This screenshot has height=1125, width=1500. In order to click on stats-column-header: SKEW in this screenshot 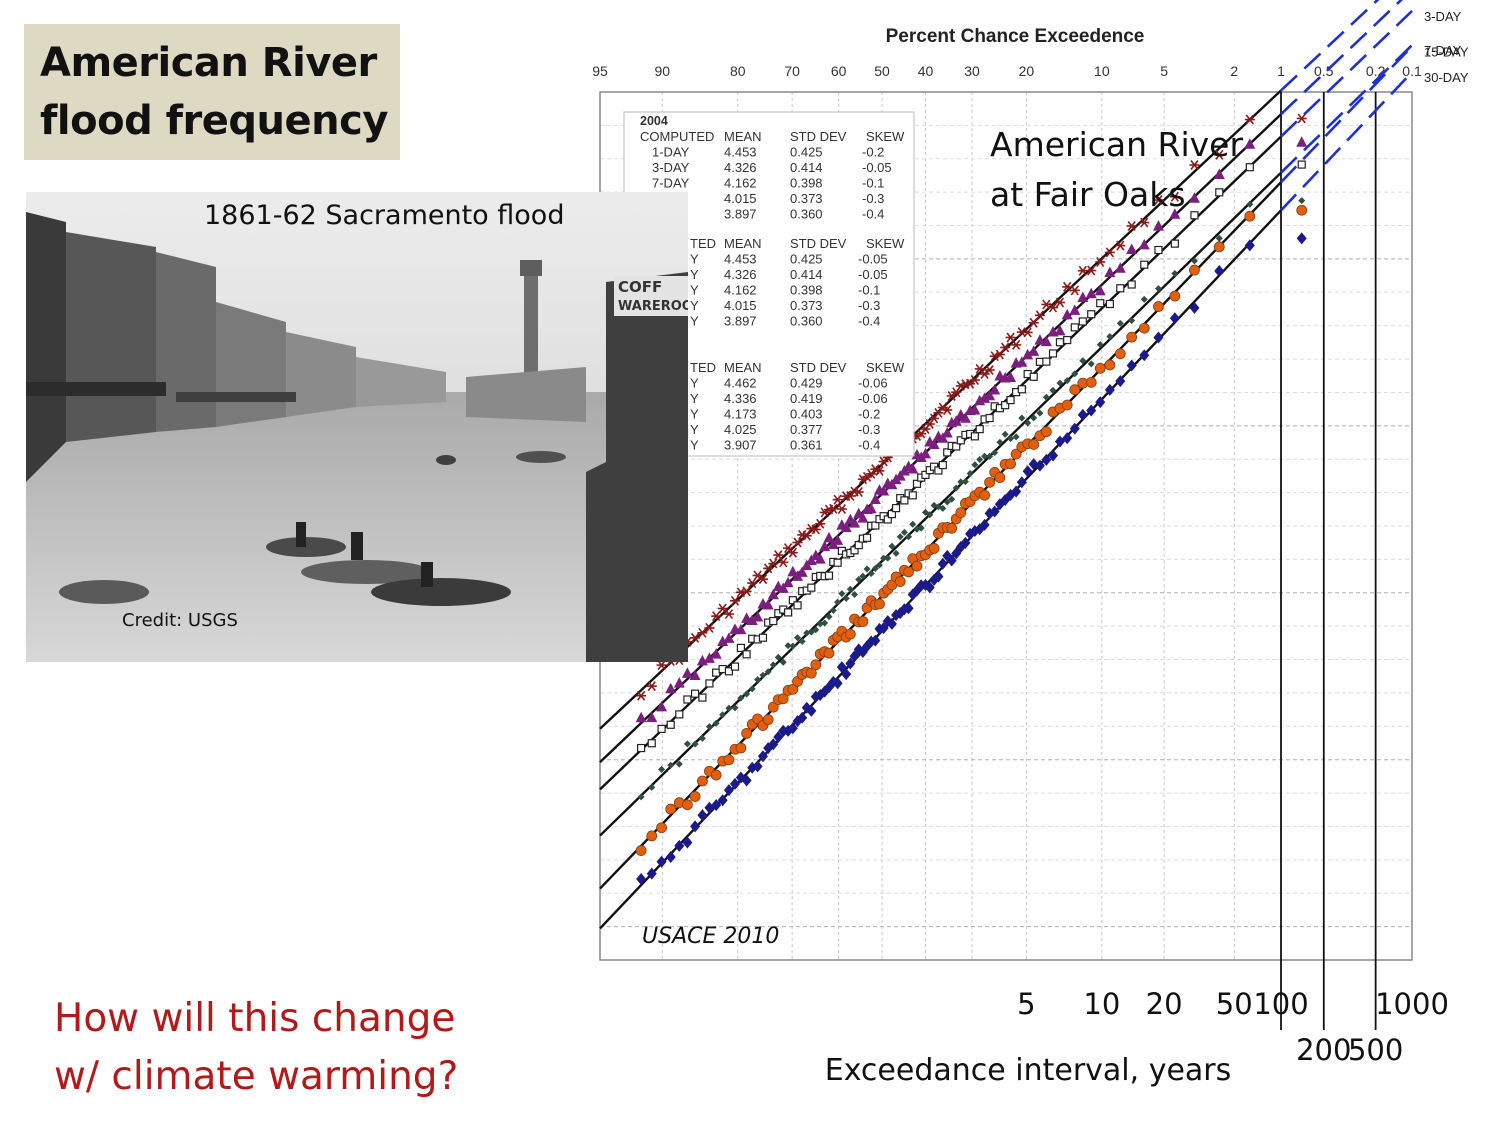, I will do `click(885, 243)`.